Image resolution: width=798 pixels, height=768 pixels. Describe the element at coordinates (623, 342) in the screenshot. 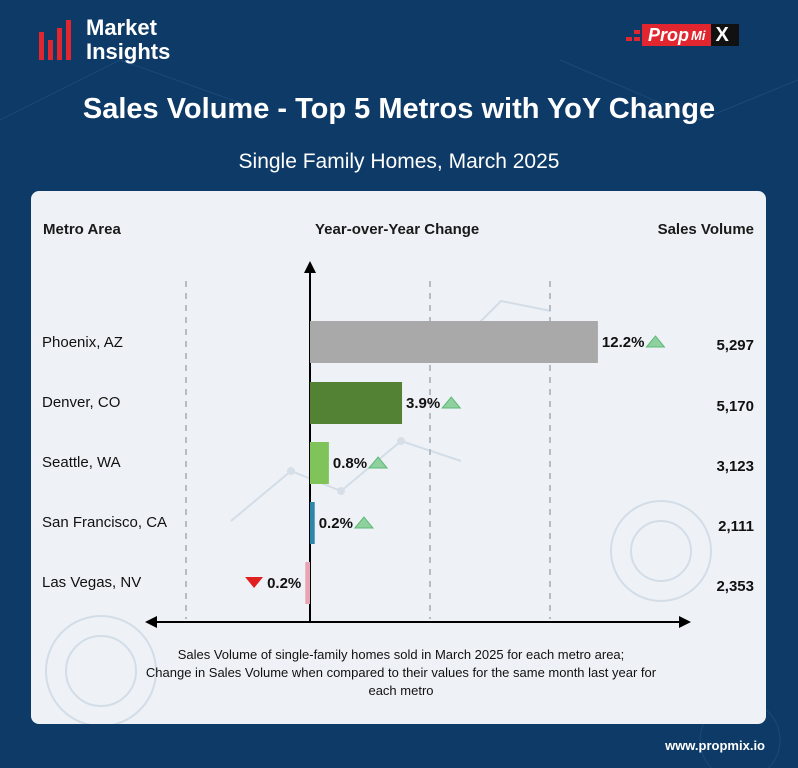

I see `yoy-label-0: 12.2%` at that location.